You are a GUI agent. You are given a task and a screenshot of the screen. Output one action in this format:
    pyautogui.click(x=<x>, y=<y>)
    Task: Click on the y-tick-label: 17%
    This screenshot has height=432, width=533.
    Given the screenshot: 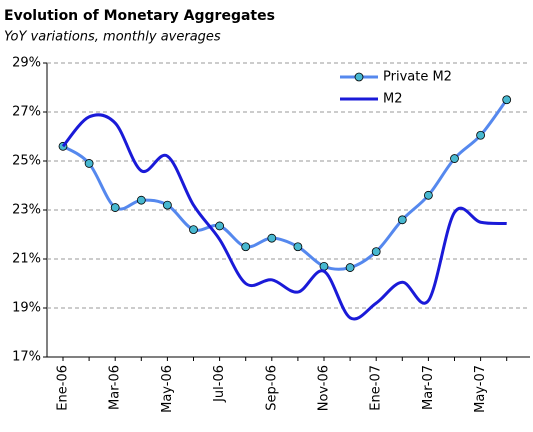 What is the action you would take?
    pyautogui.click(x=26, y=357)
    